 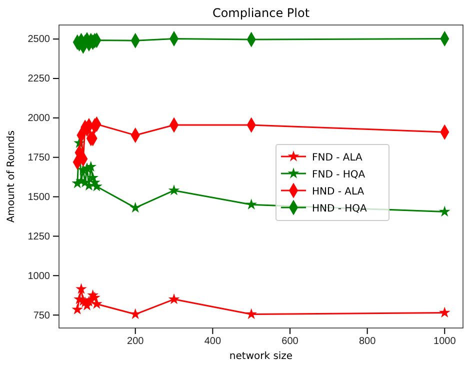 What do you see at coordinates (213, 342) in the screenshot?
I see `x-tick-label: 400` at bounding box center [213, 342].